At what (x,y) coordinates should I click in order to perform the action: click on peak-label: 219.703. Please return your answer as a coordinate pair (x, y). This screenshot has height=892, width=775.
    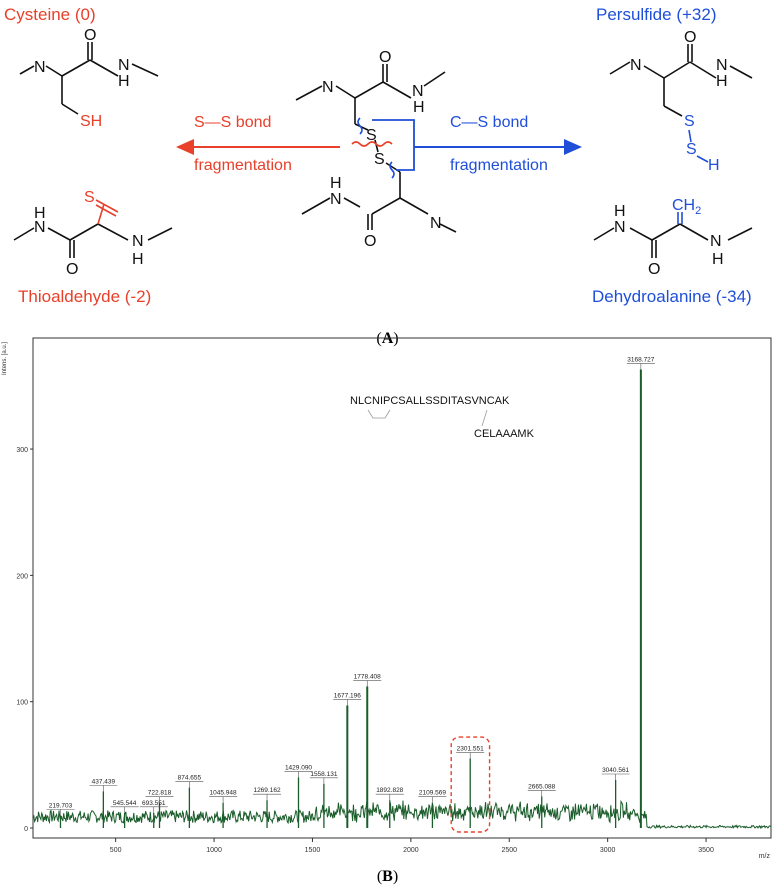
    Looking at the image, I should click on (61, 805).